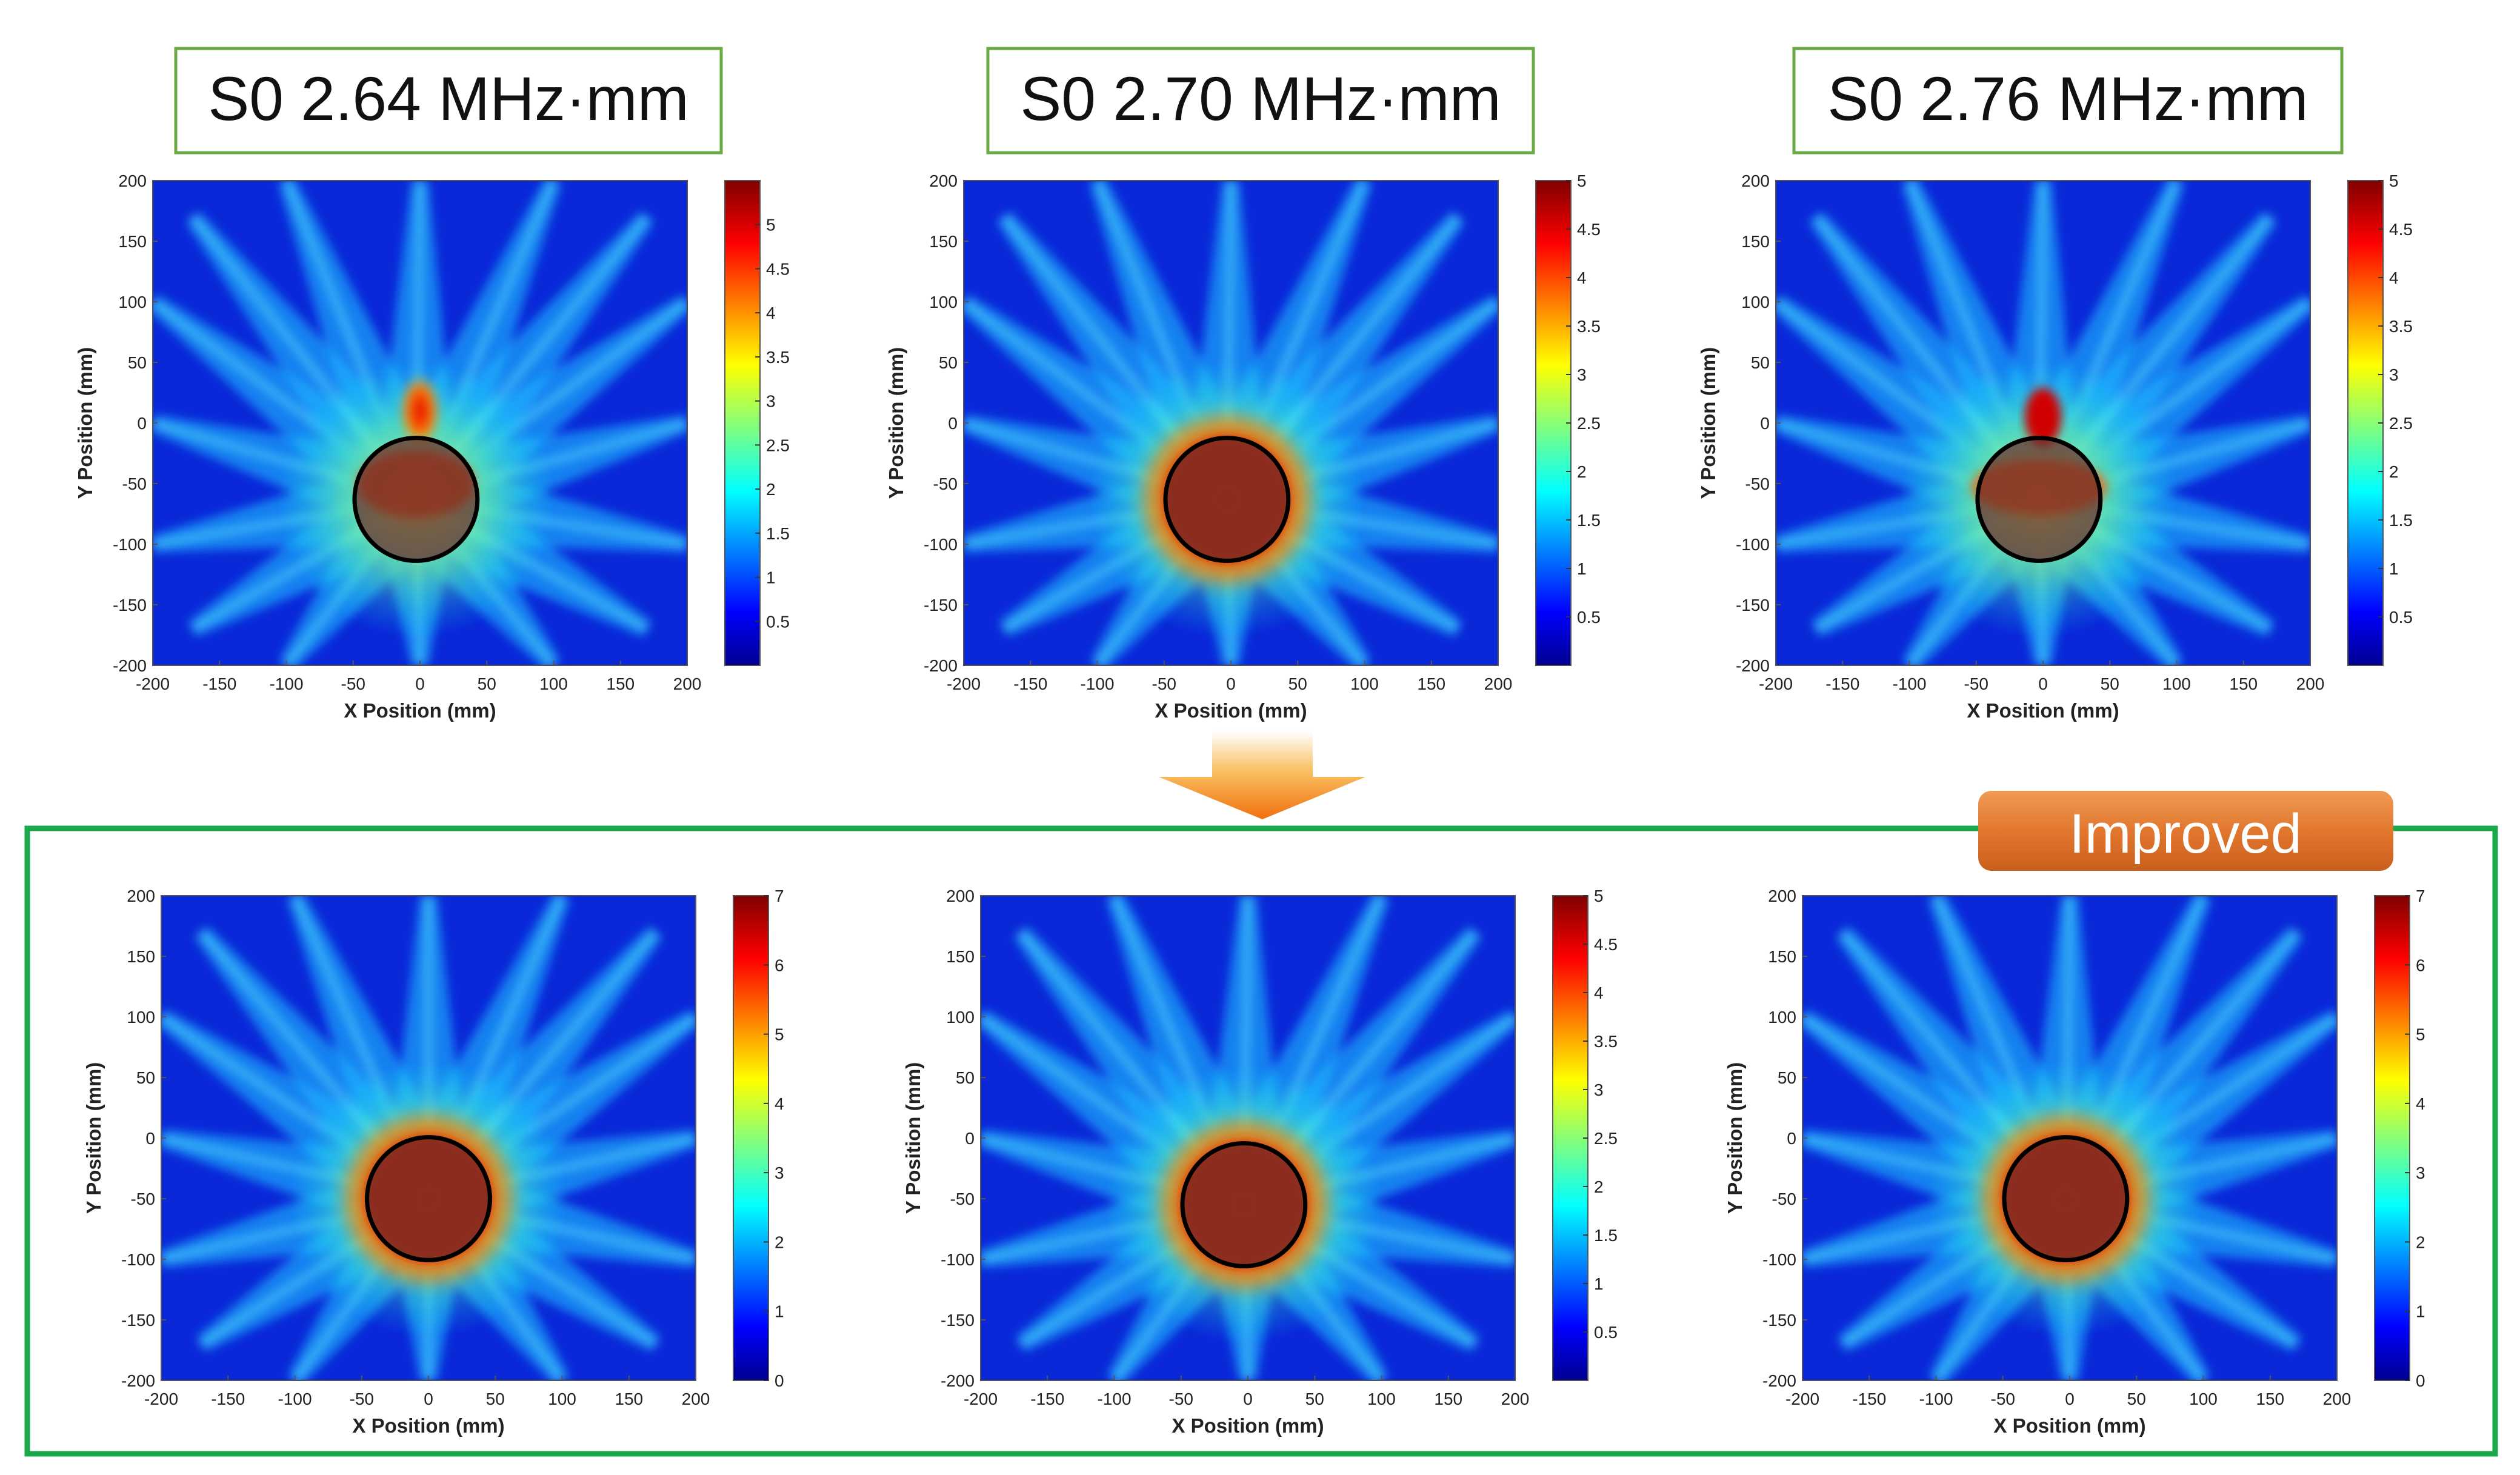  I want to click on colorbar-tick-label: 3.5, so click(778, 357).